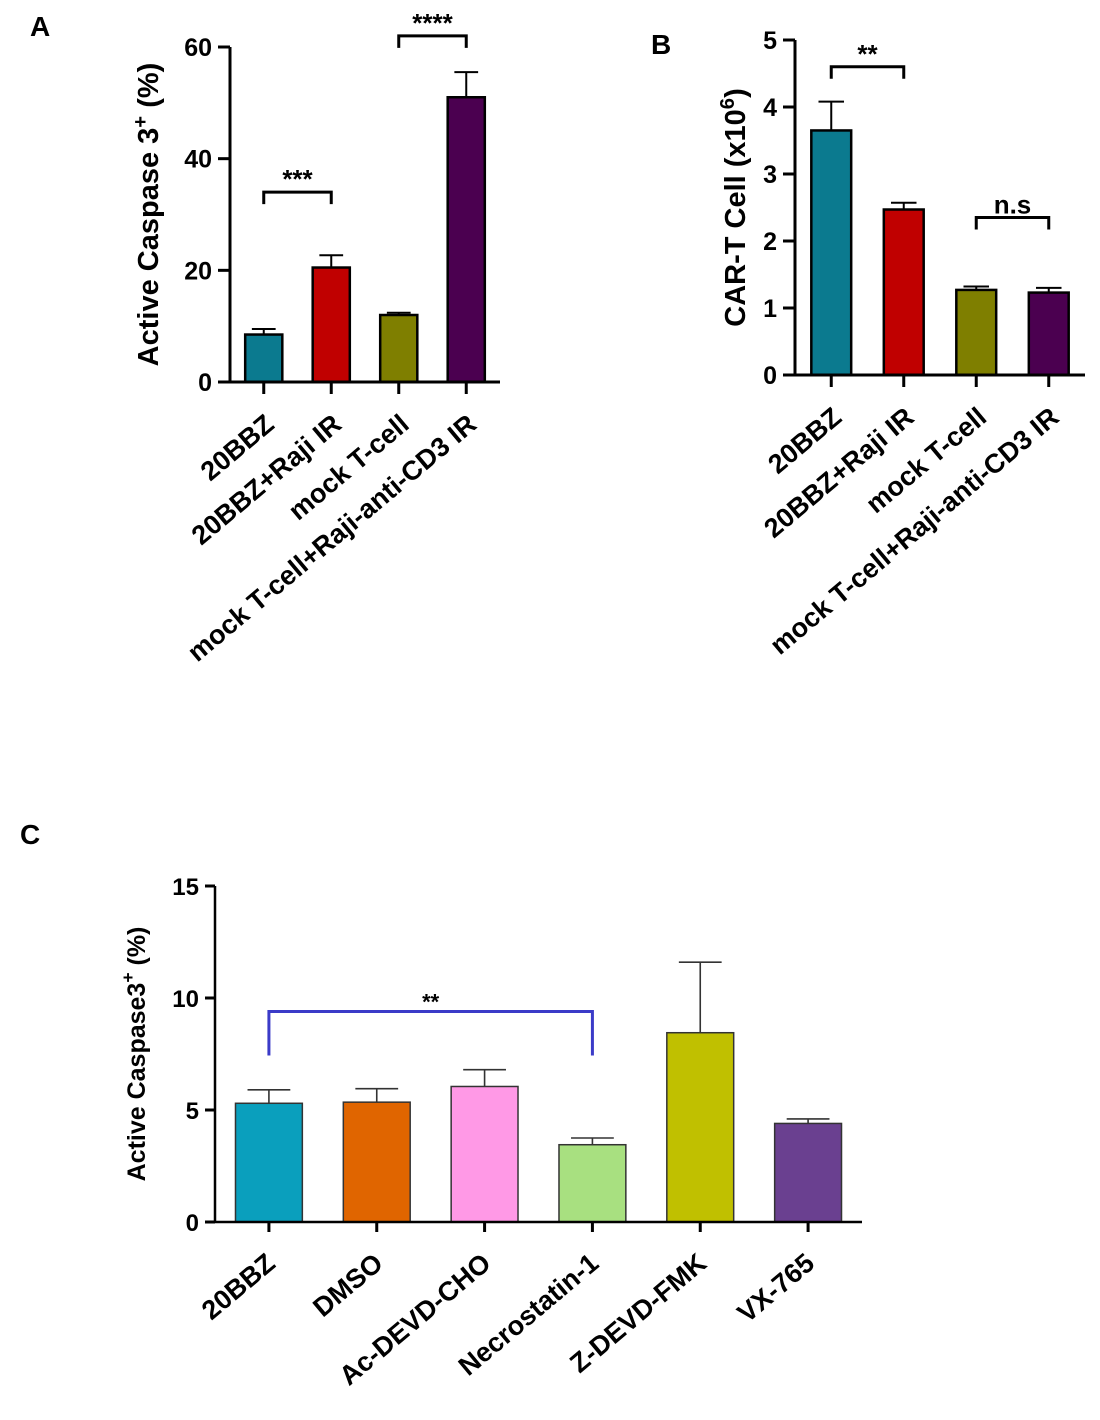 This screenshot has height=1420, width=1100. Describe the element at coordinates (149, 247) in the screenshot. I see `y-axis-label-text: Active Caspase 3` at that location.